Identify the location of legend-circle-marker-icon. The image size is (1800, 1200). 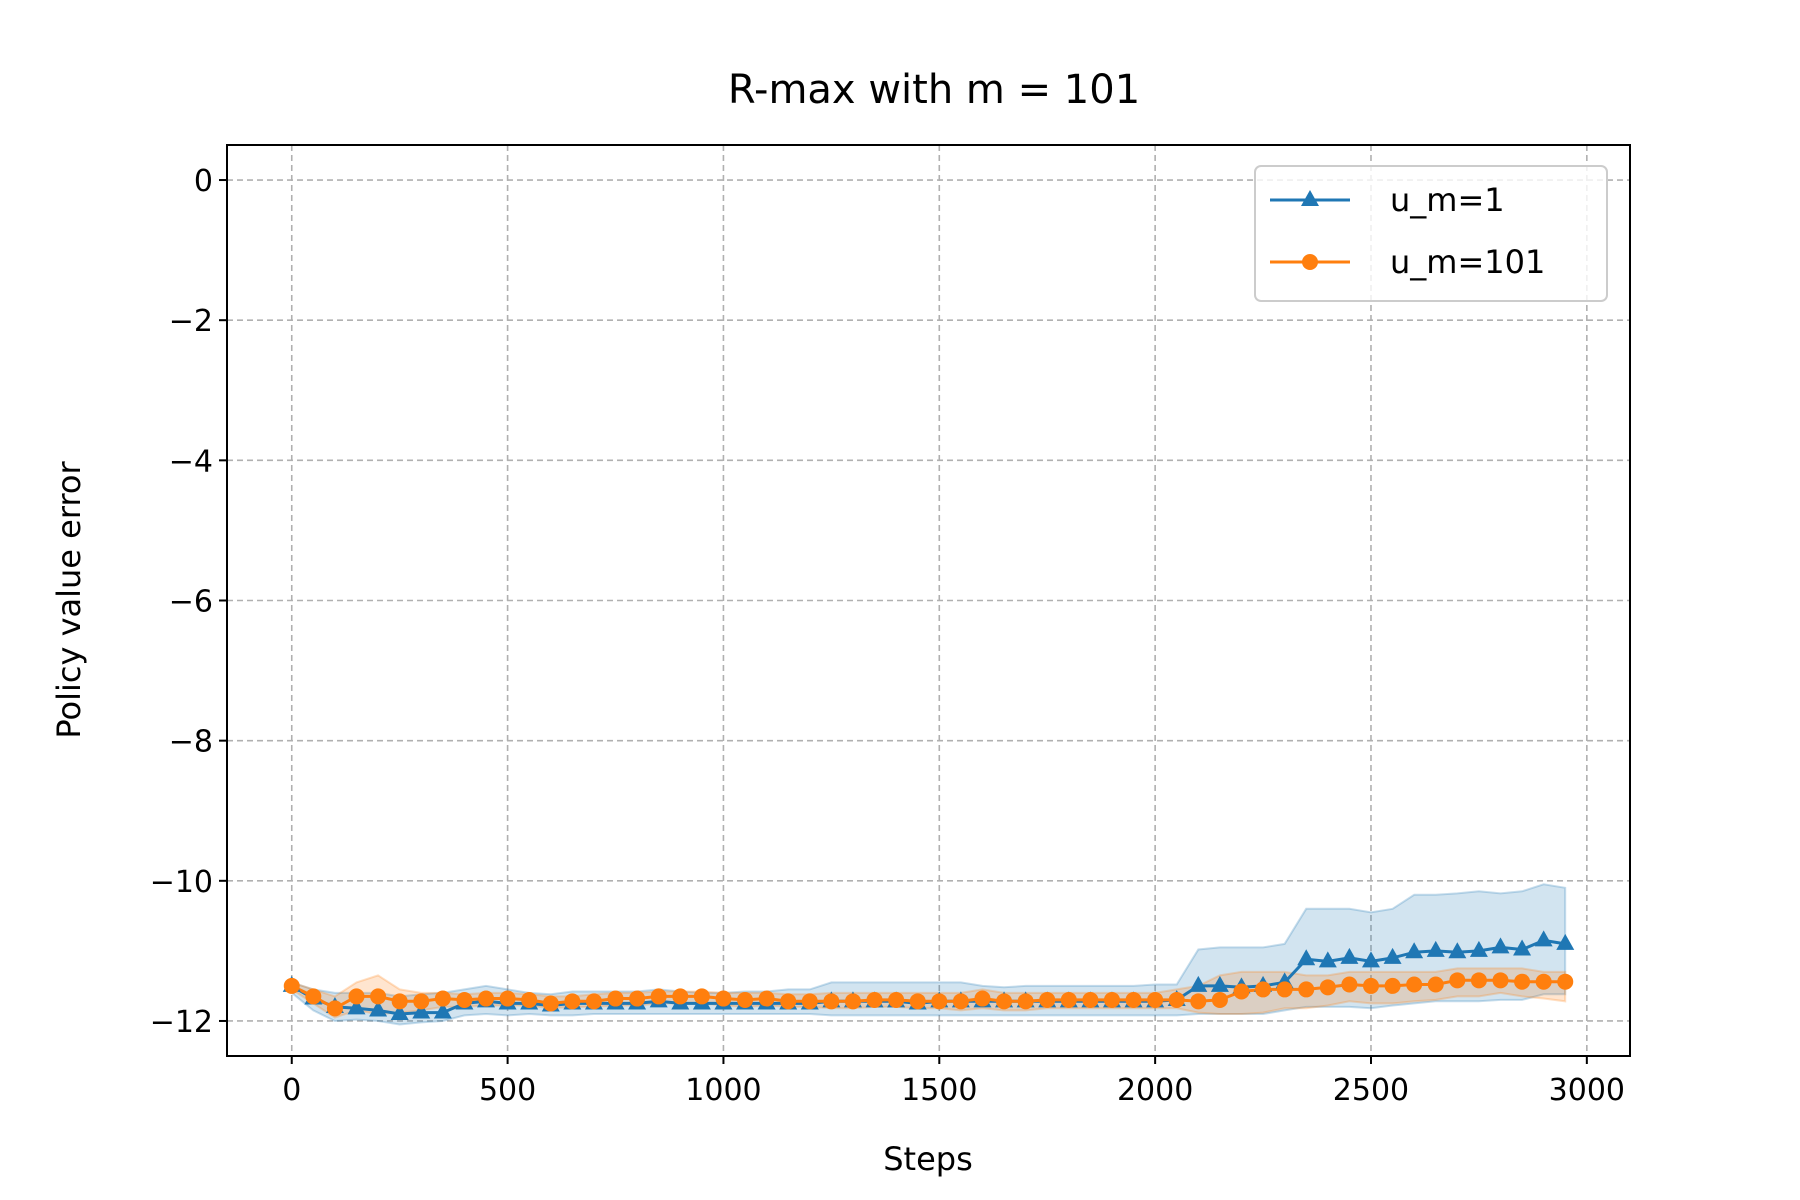
(1310, 262).